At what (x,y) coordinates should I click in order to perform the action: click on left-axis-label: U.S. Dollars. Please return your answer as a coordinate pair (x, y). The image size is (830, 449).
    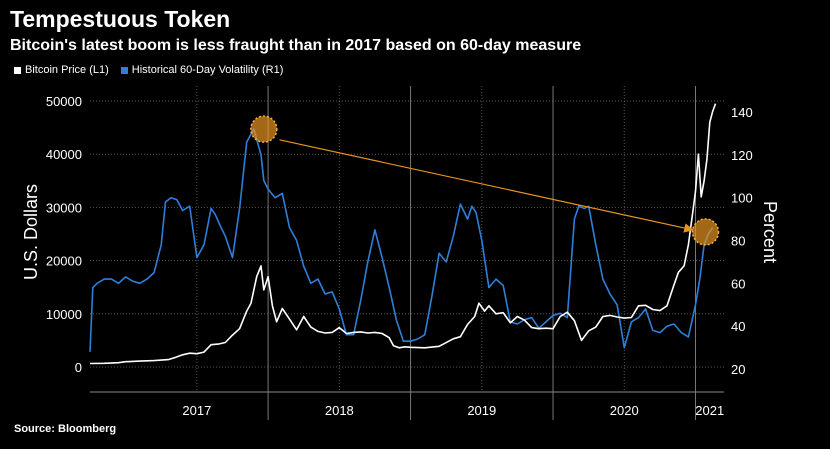
    Looking at the image, I should click on (31, 232).